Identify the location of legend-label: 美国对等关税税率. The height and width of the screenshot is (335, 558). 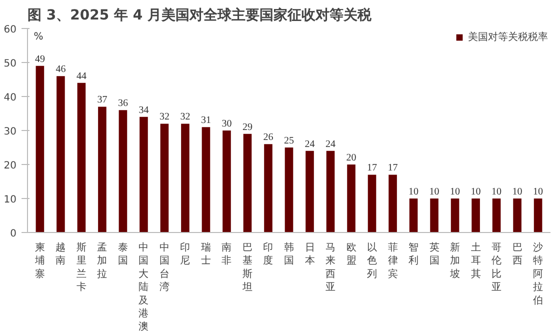
(508, 37).